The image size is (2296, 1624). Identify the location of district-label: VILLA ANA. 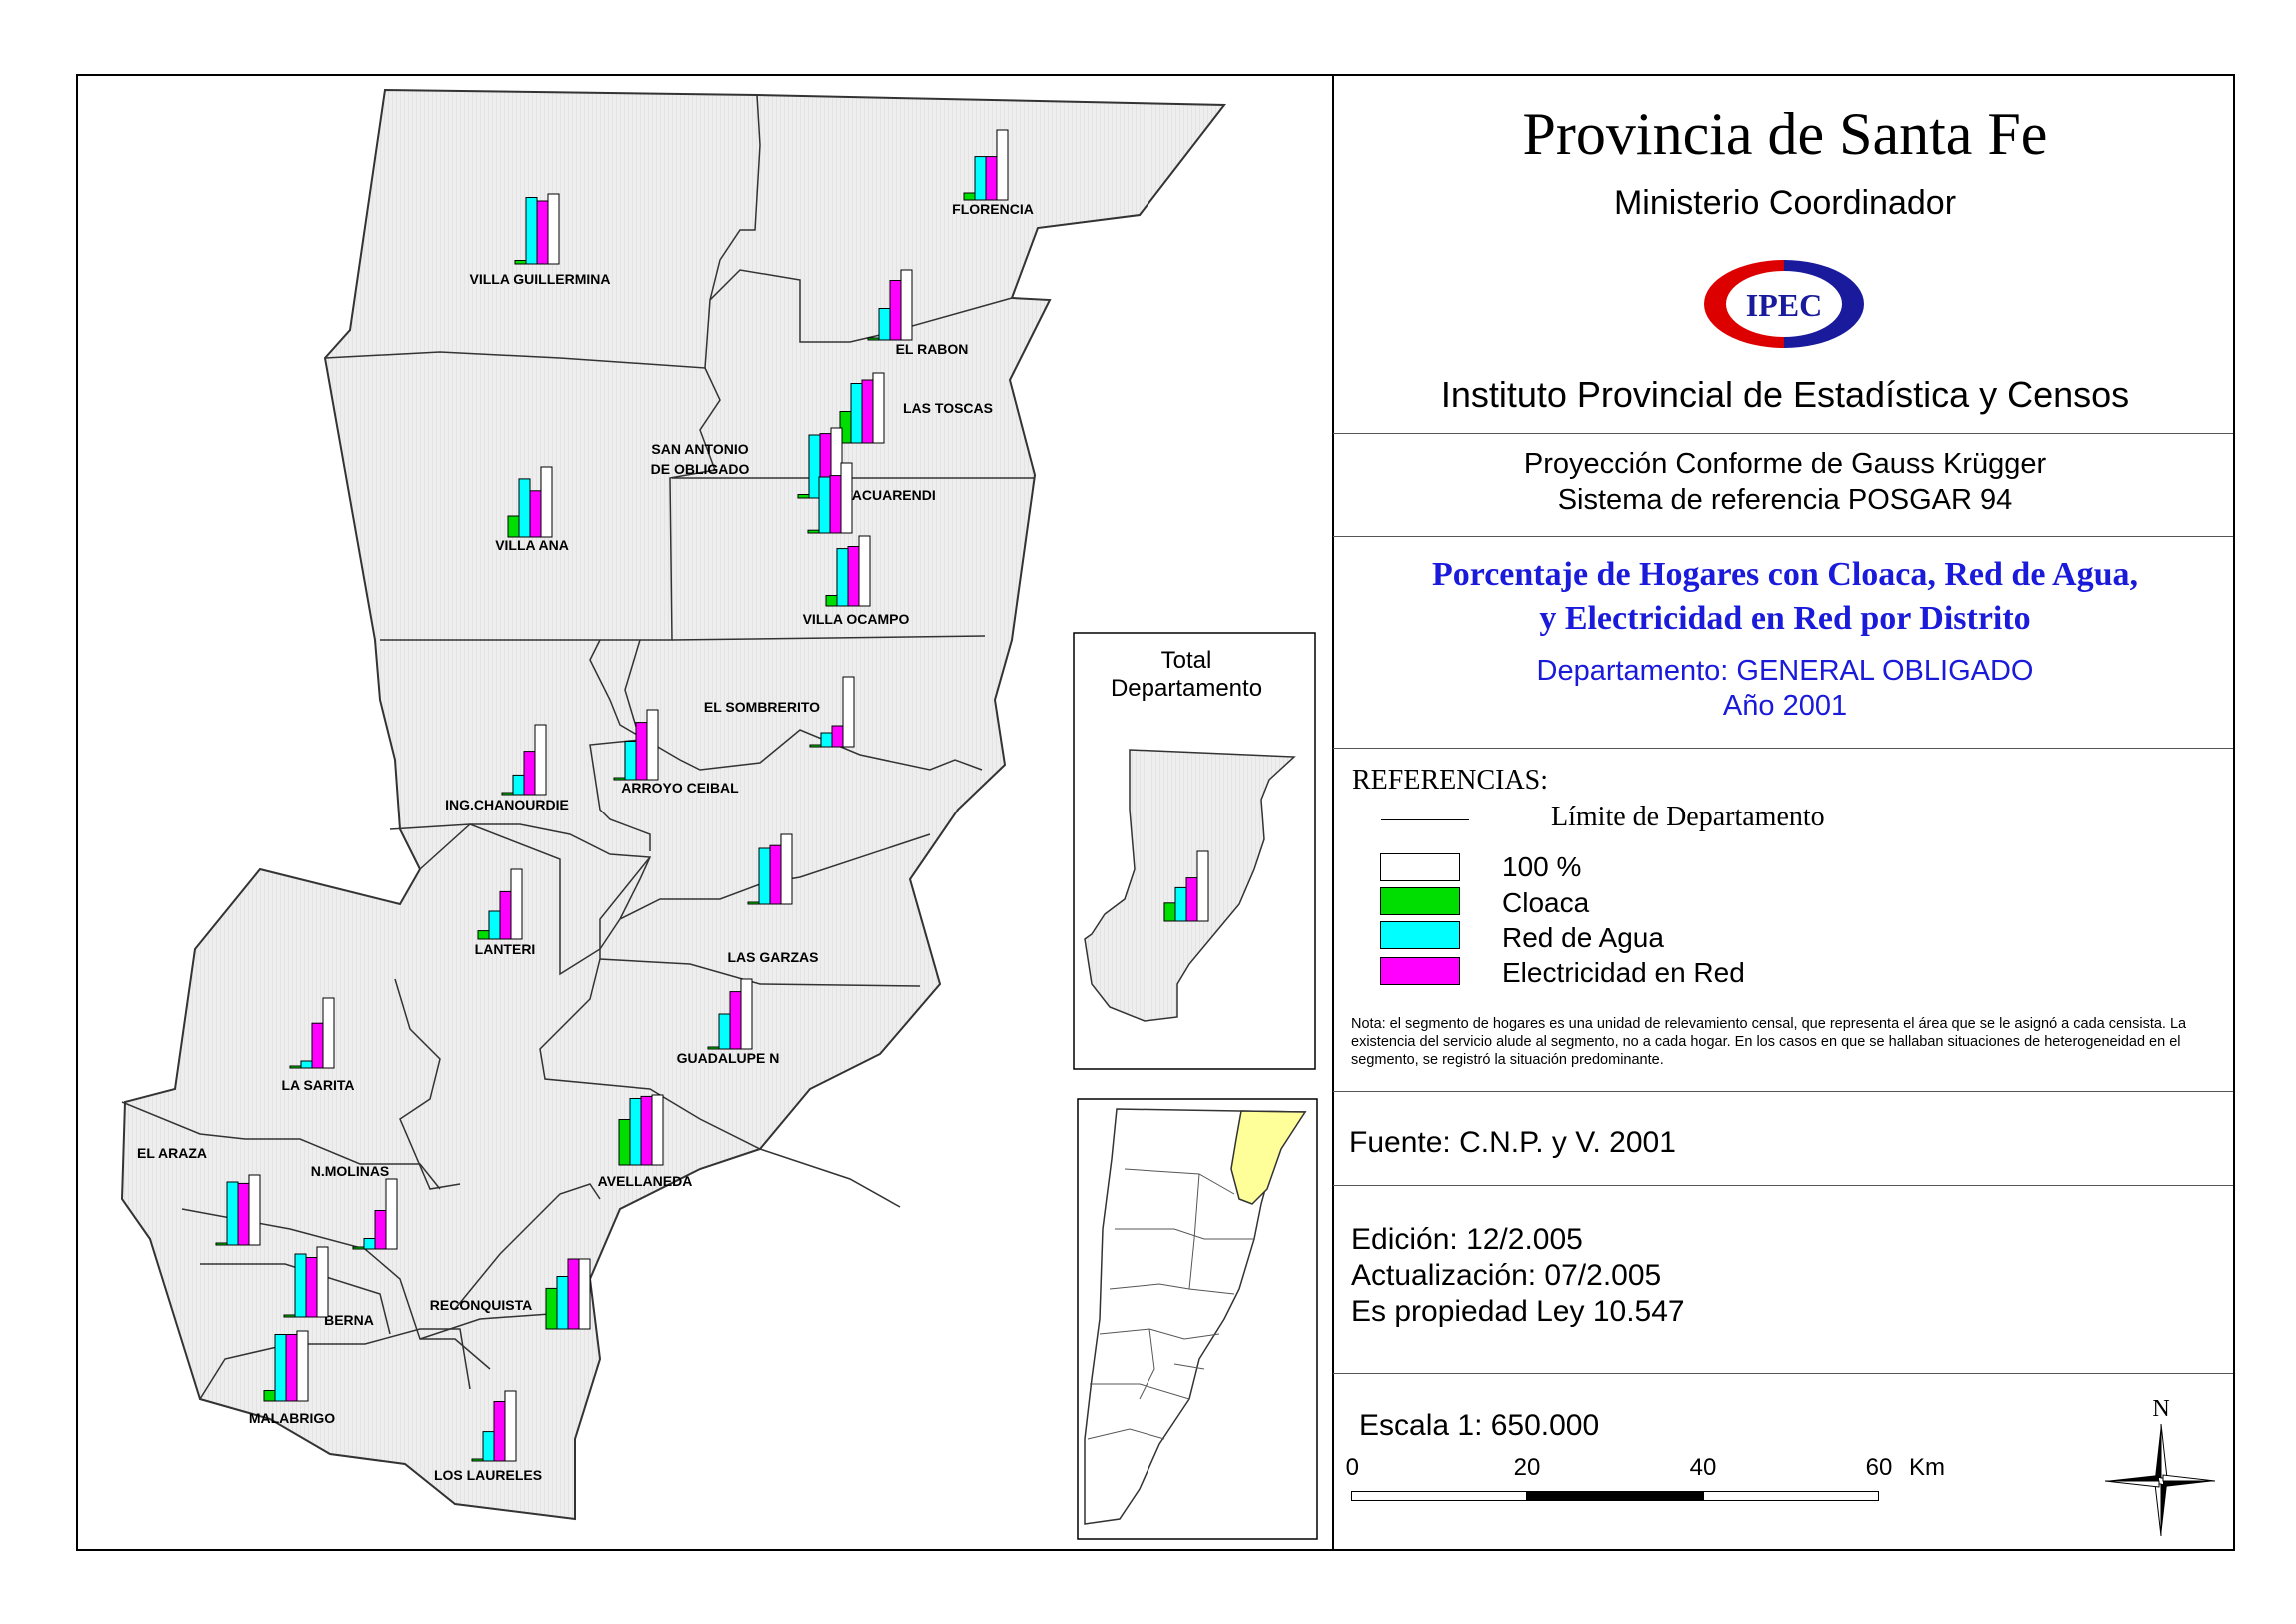
(532, 545).